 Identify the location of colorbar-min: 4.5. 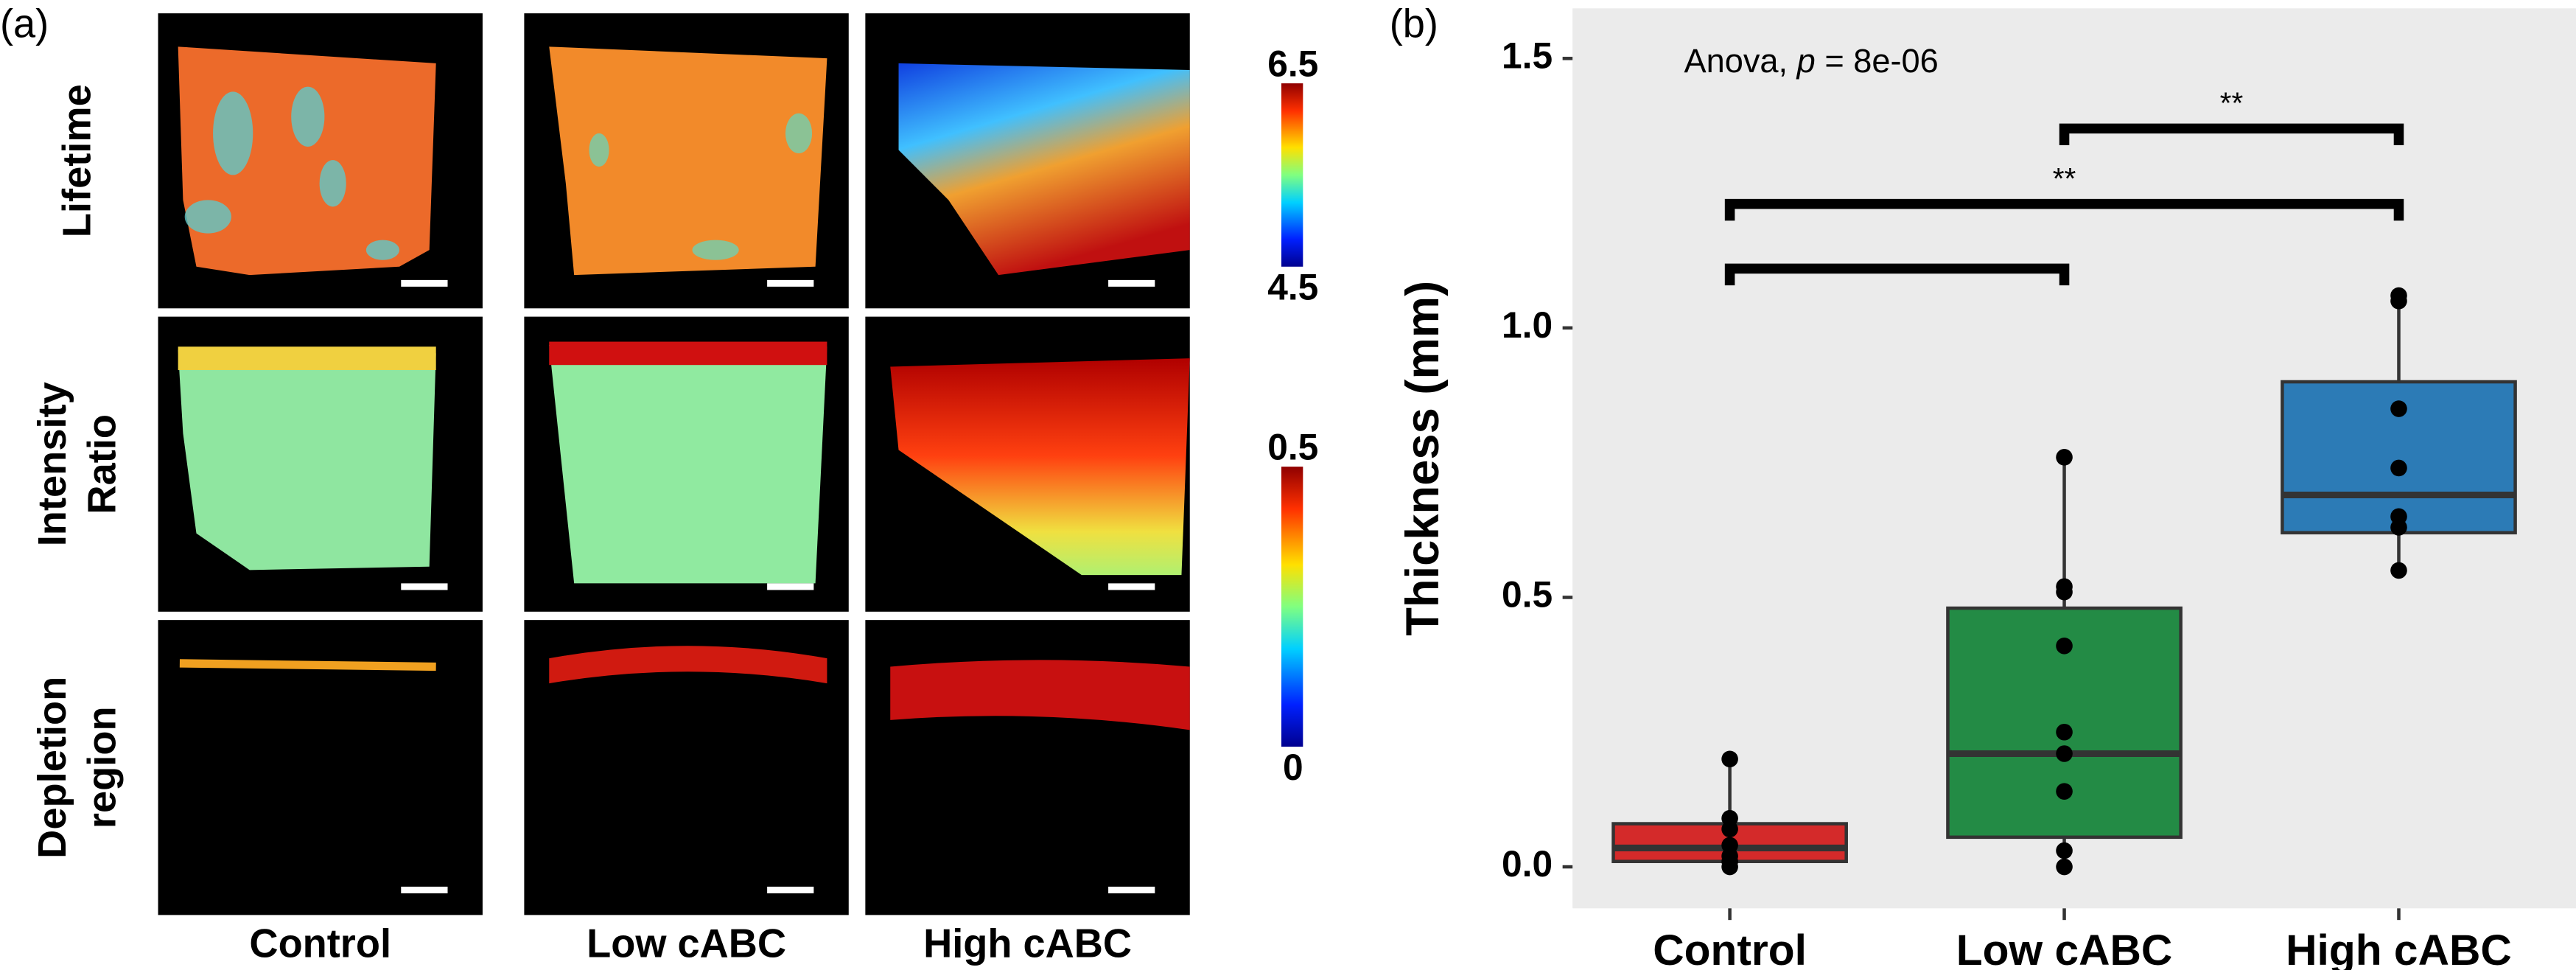
(1292, 287).